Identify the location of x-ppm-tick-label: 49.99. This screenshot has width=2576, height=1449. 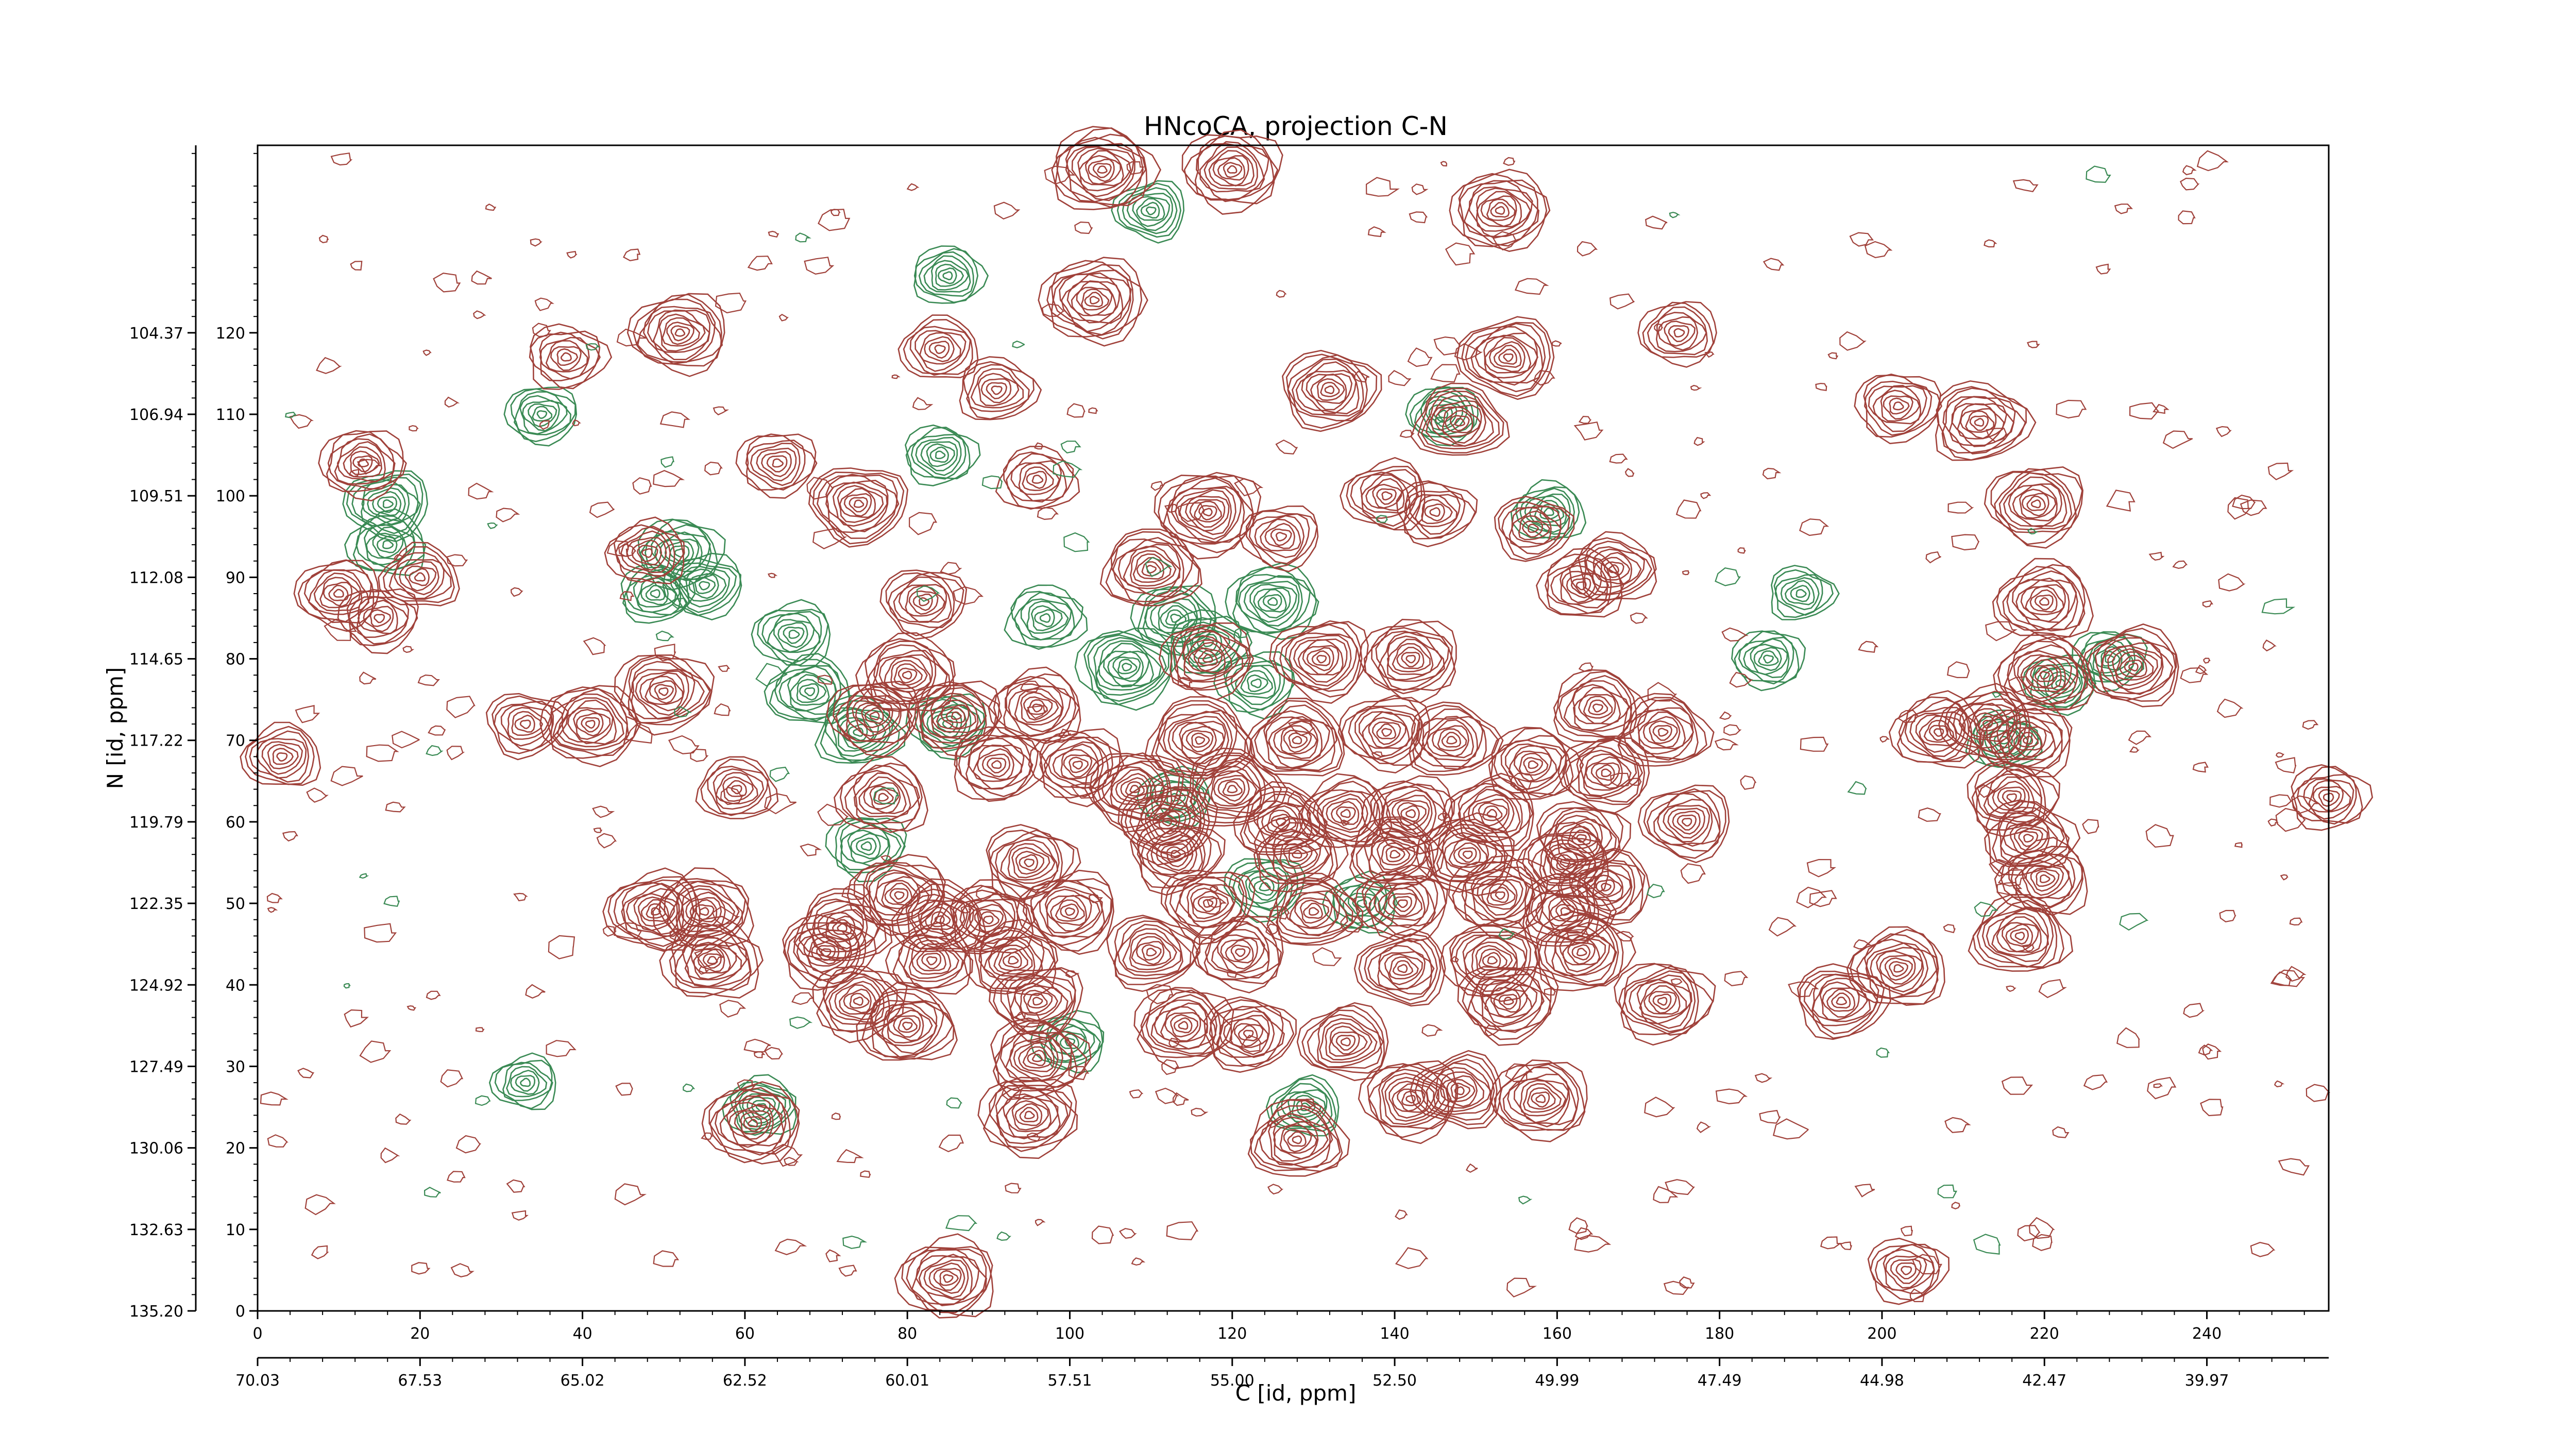
(1557, 1381).